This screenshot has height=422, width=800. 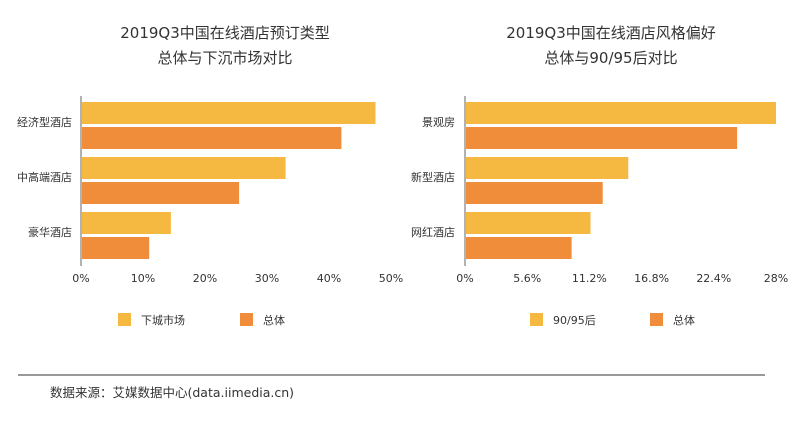 What do you see at coordinates (438, 122) in the screenshot?
I see `category-label: 景观房` at bounding box center [438, 122].